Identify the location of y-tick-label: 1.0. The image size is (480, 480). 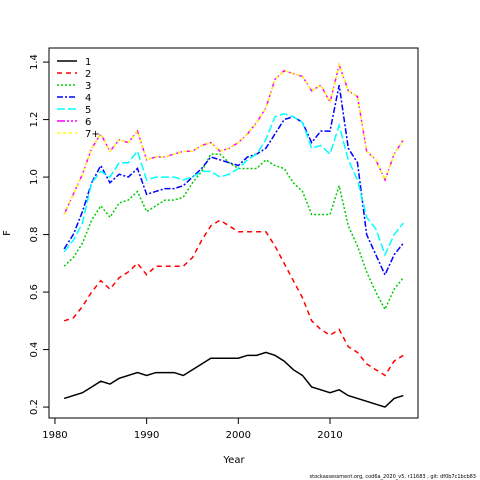
(34, 177).